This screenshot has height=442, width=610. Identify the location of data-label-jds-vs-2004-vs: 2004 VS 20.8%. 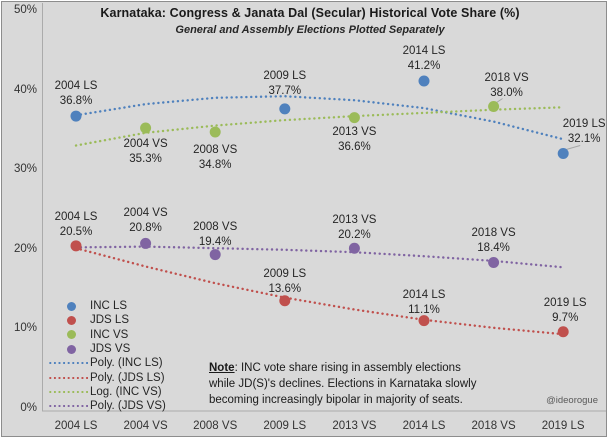
(145, 221).